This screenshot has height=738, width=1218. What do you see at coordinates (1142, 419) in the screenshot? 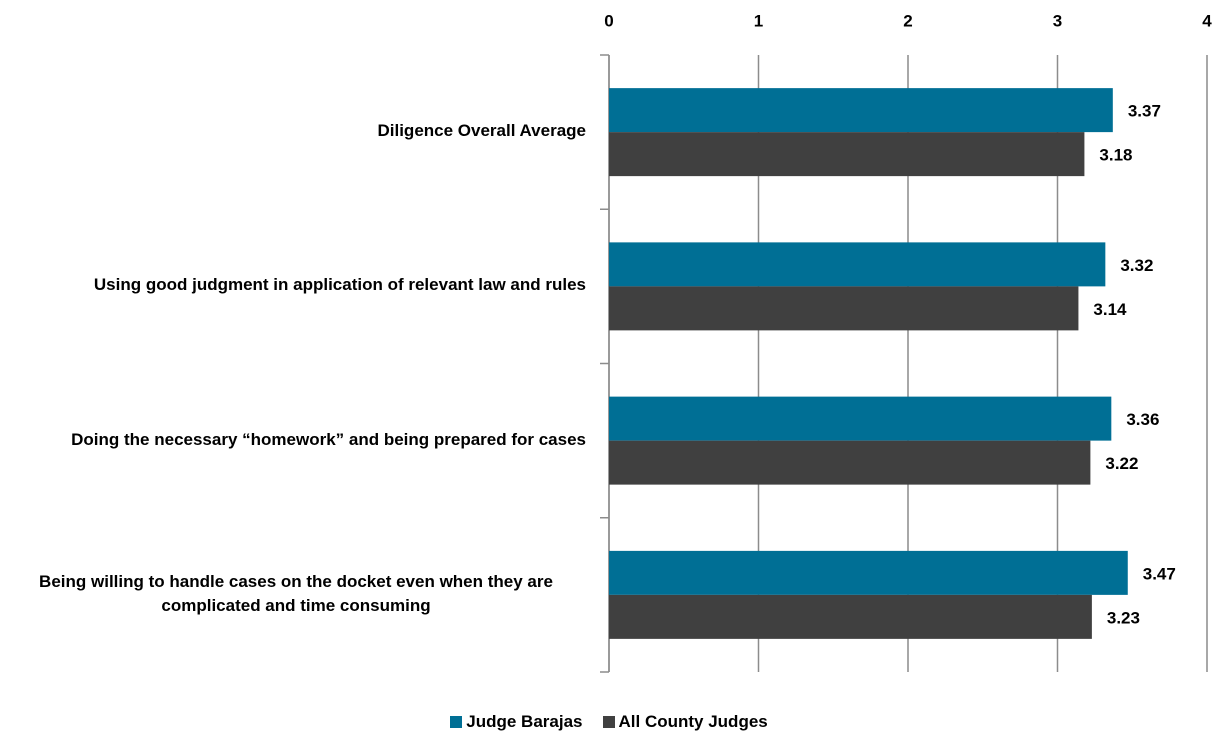
I see `data-label: 3.36` at bounding box center [1142, 419].